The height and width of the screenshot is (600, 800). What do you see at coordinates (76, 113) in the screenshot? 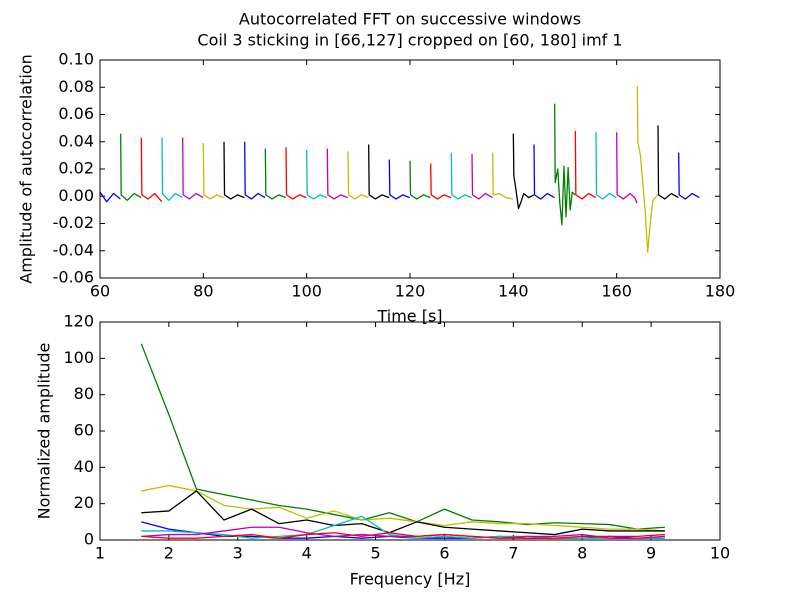
I see `y-tick-label: 0.06` at bounding box center [76, 113].